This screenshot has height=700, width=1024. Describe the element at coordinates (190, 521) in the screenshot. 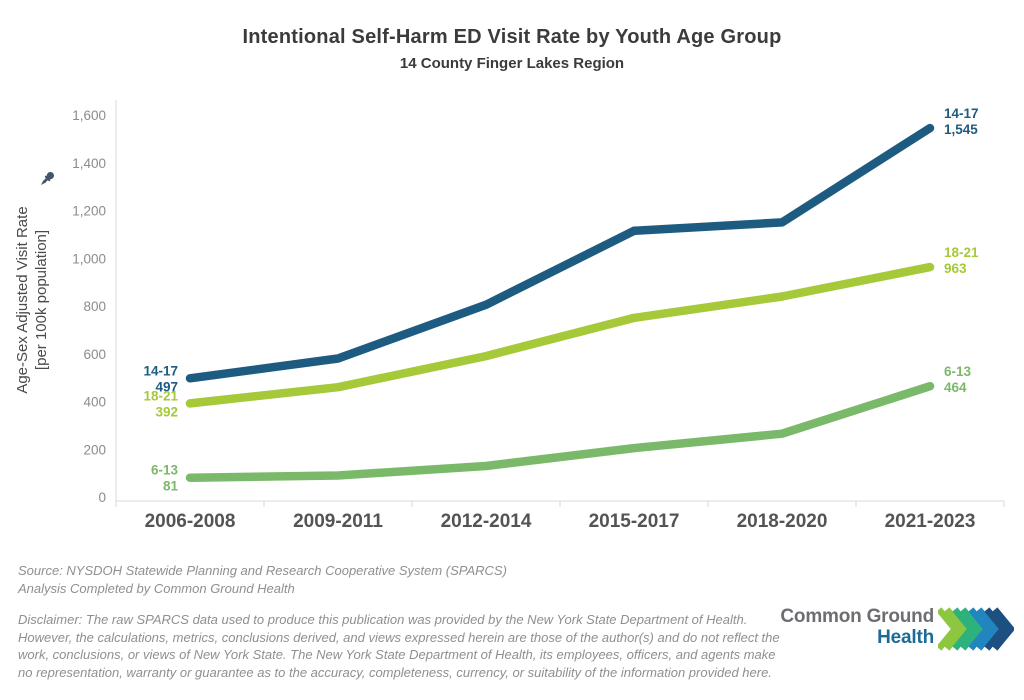

I see `x-tick-label: 2006-2008` at that location.